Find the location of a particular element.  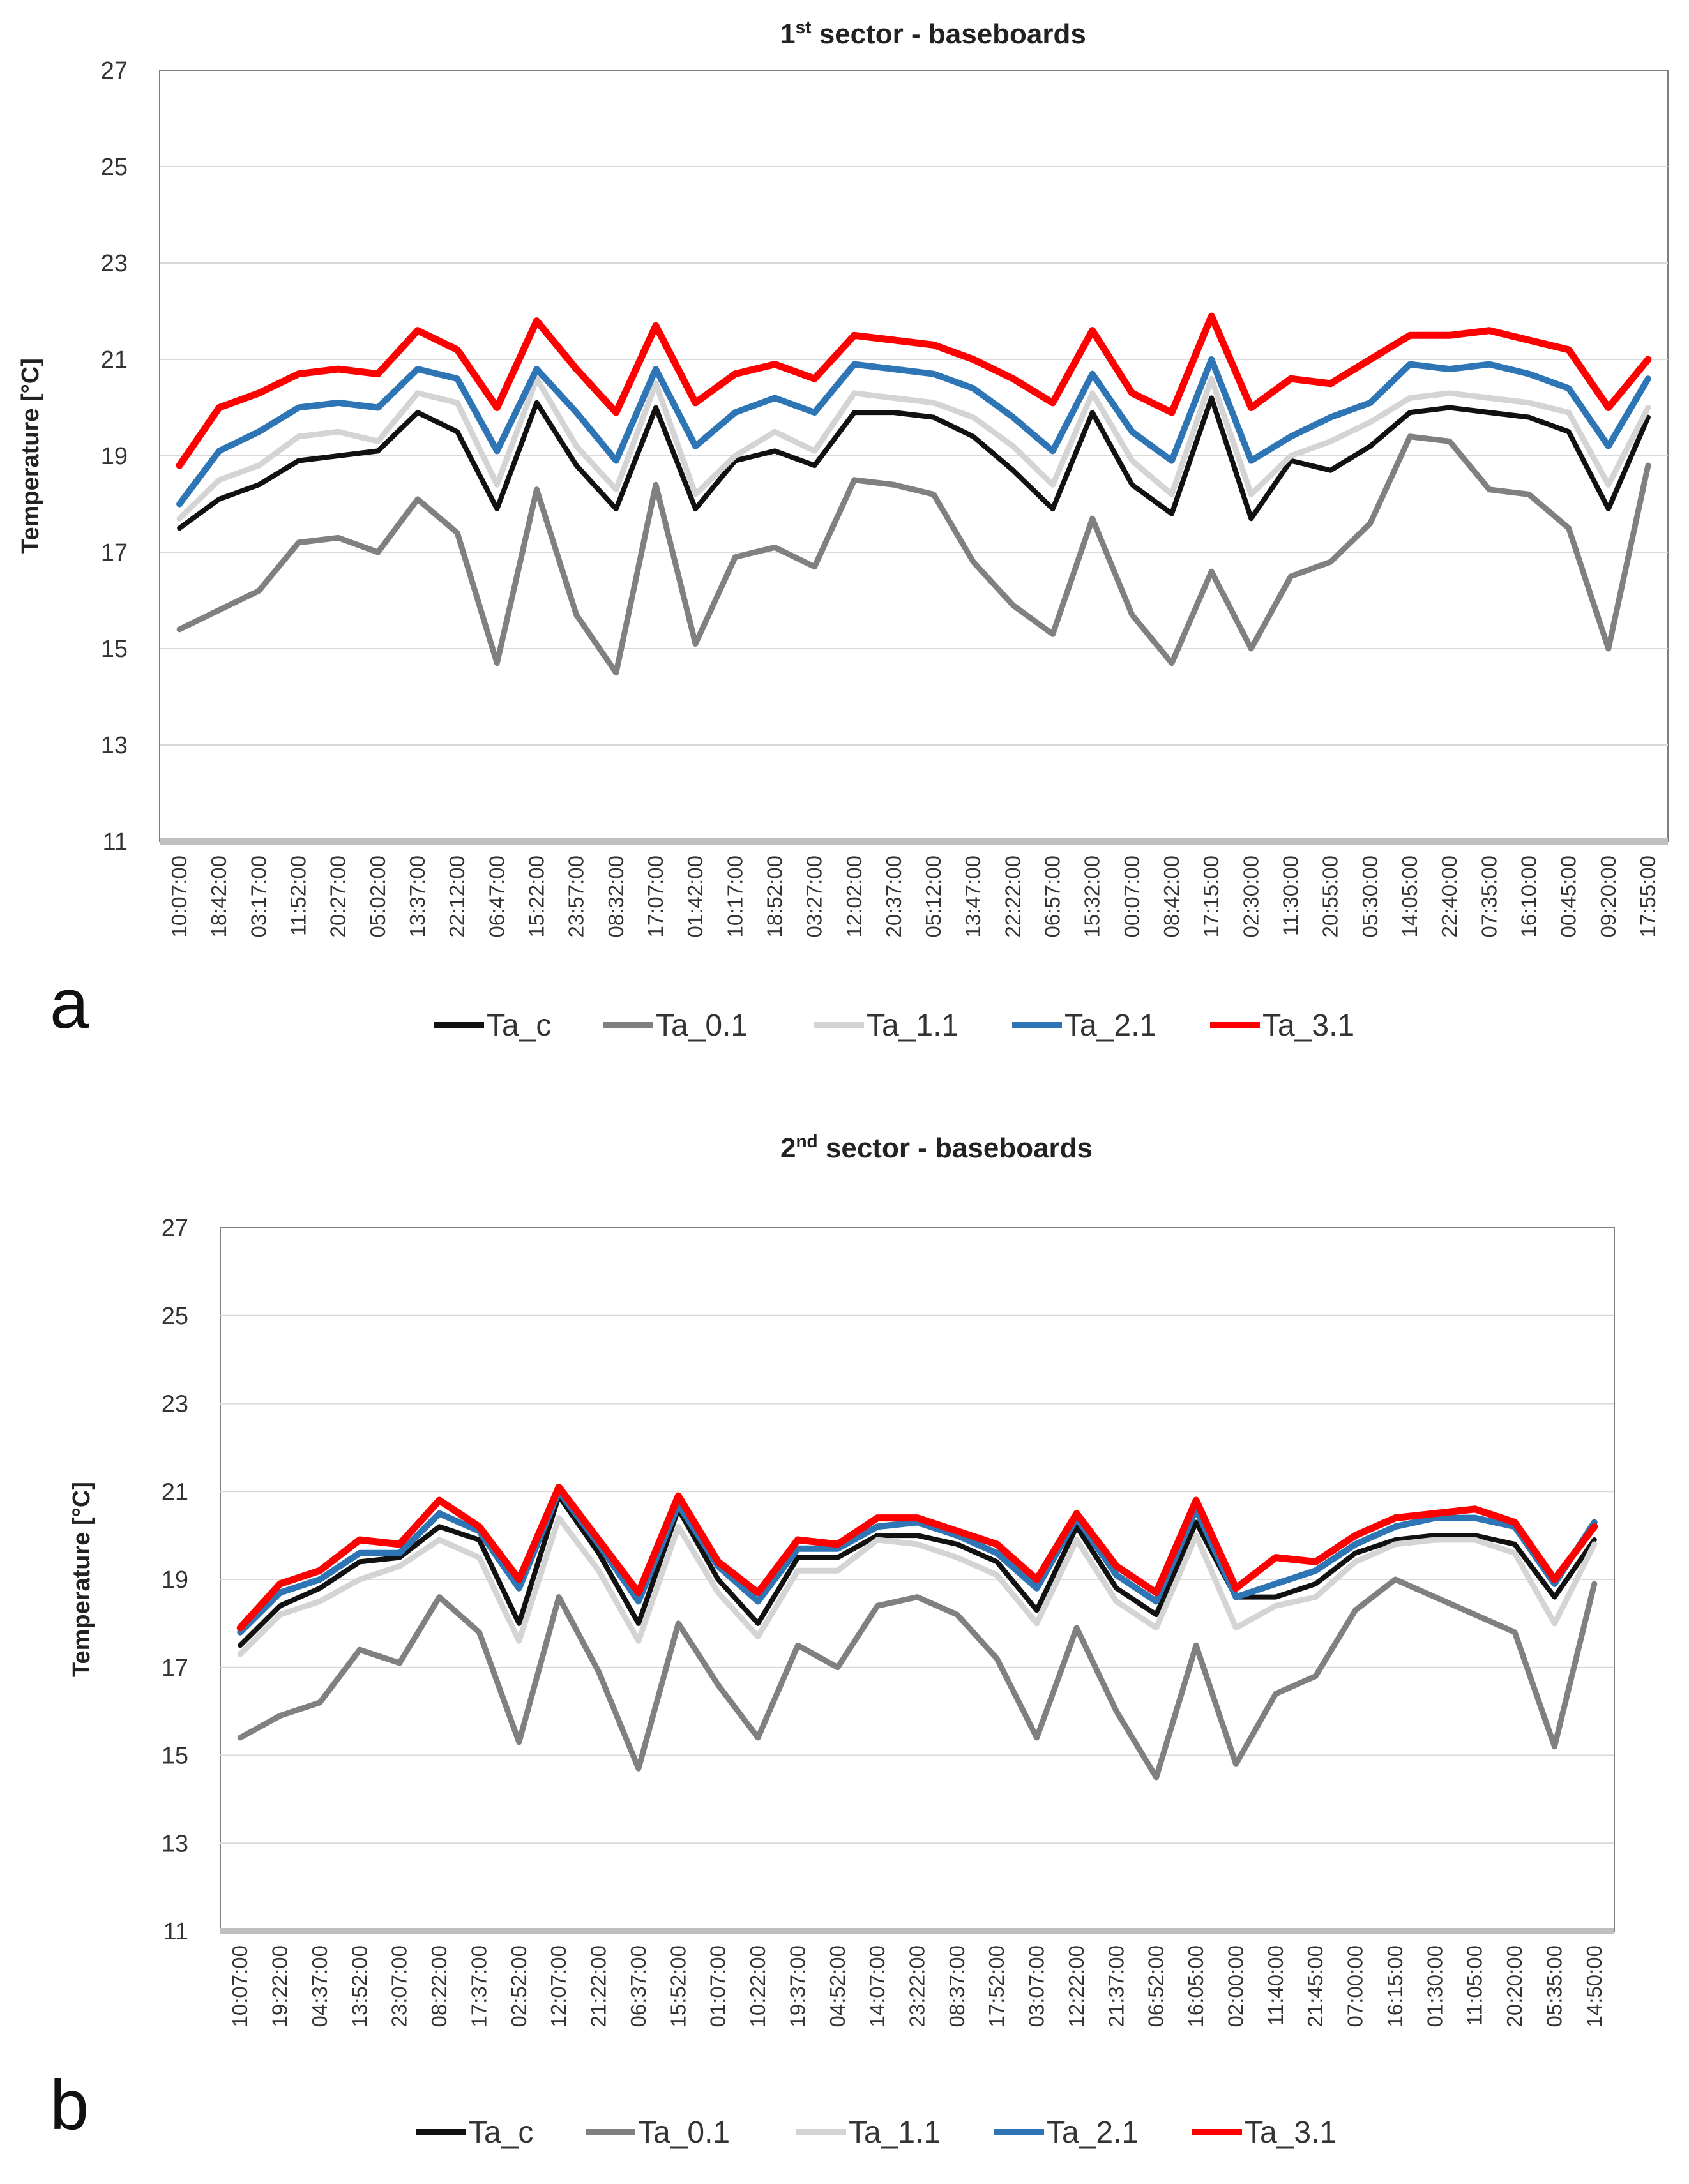

x-tick-label: 17:07:00 is located at coordinates (655, 896).